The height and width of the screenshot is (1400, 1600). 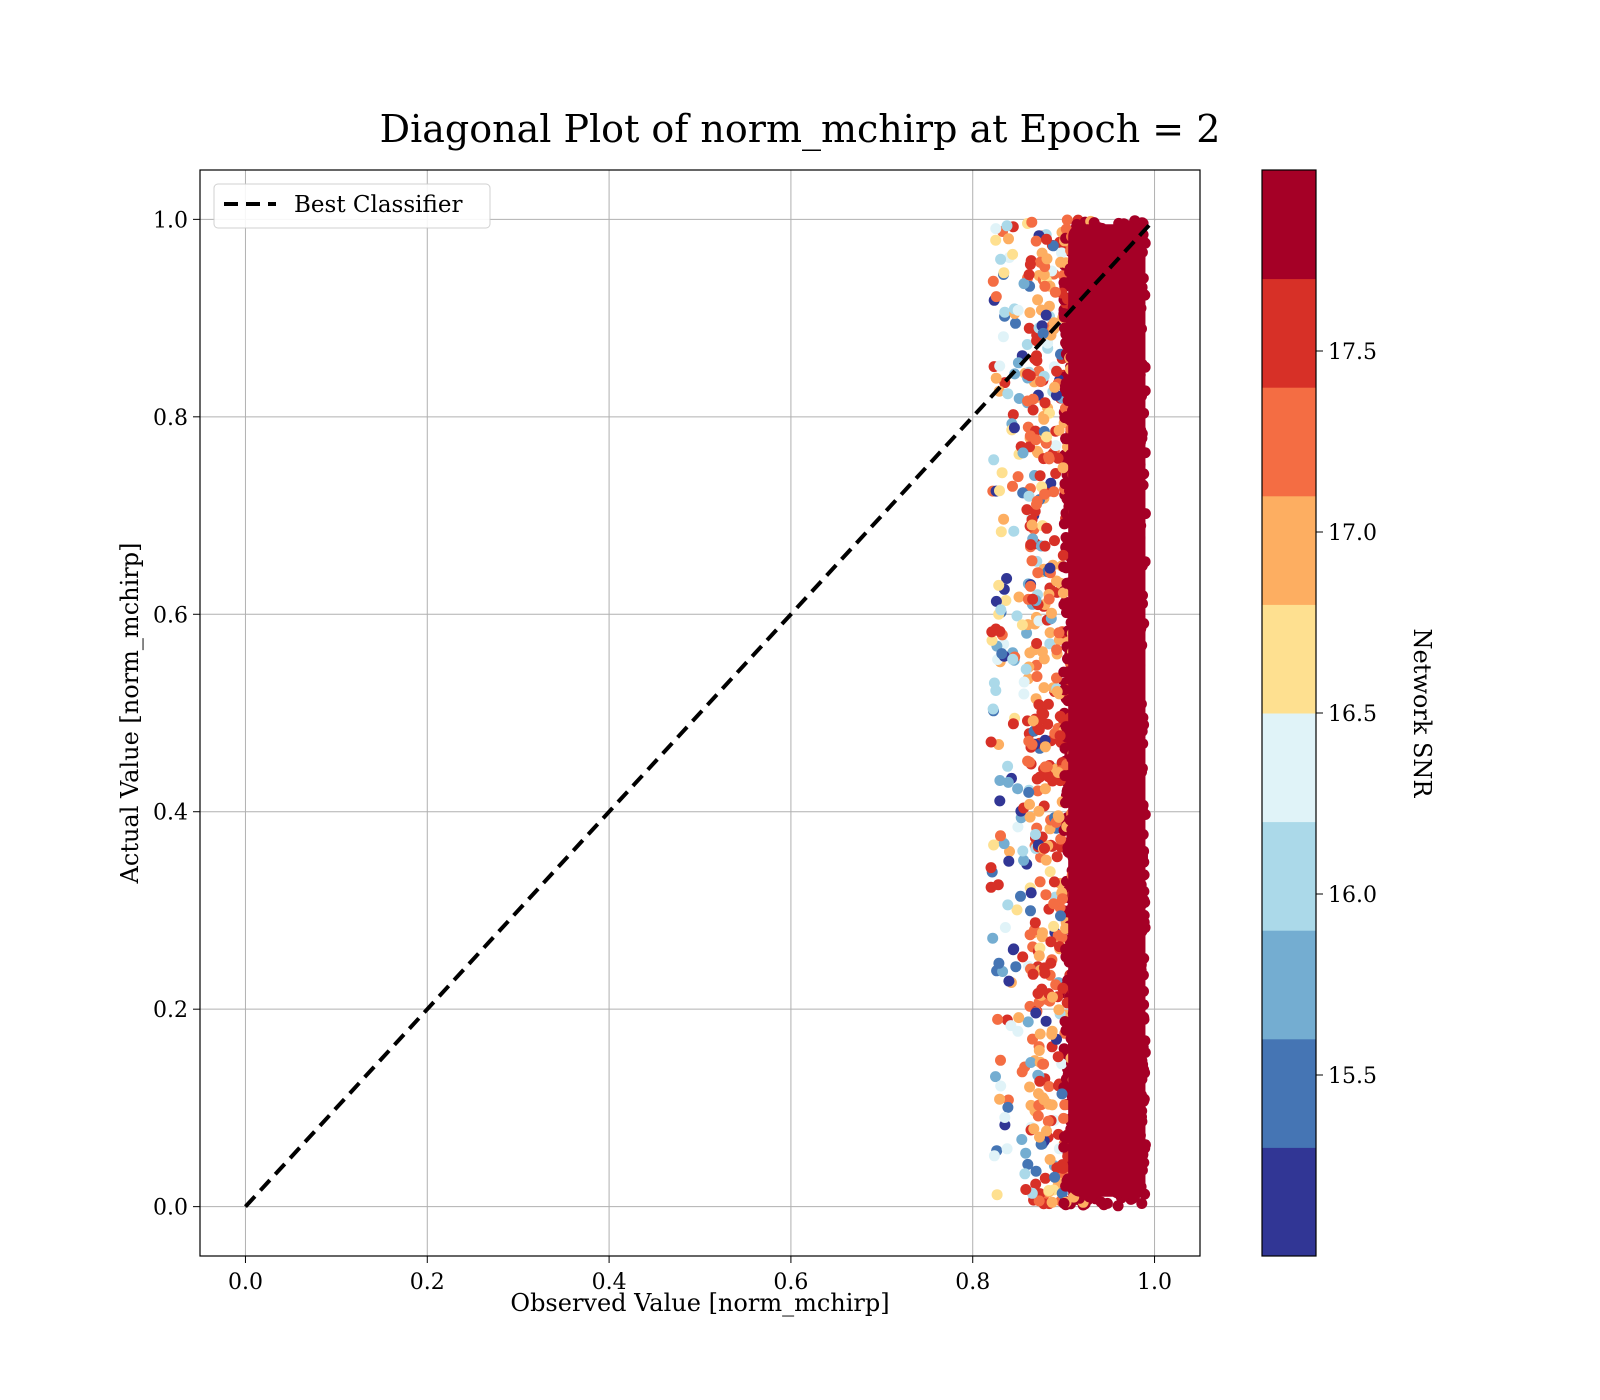 I want to click on colorbar-tick-label: 17.0, so click(x=1352, y=533).